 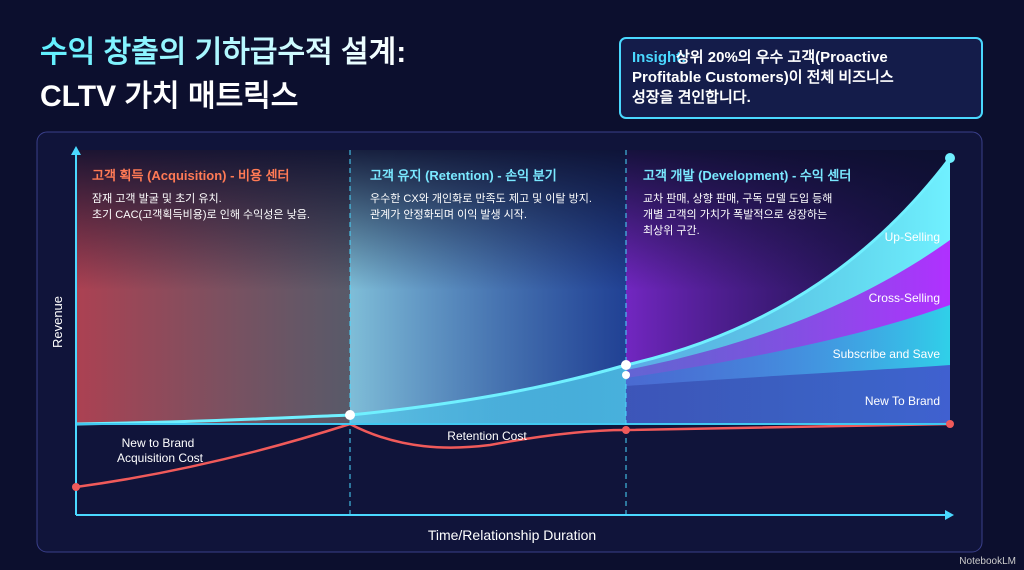 What do you see at coordinates (512, 535) in the screenshot?
I see `x-axis-label: Time/Relationship Duration` at bounding box center [512, 535].